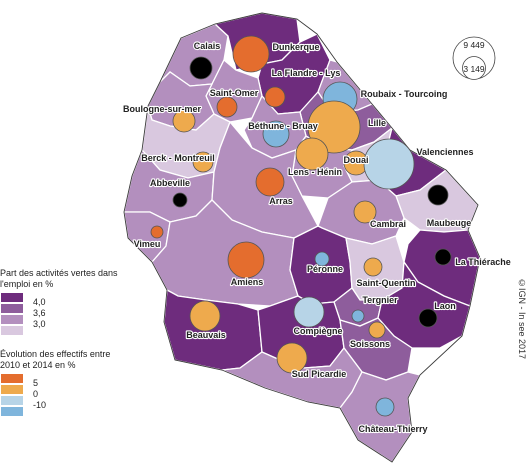 The width and height of the screenshot is (529, 467). What do you see at coordinates (270, 182) in the screenshot?
I see `bubble-arras` at bounding box center [270, 182].